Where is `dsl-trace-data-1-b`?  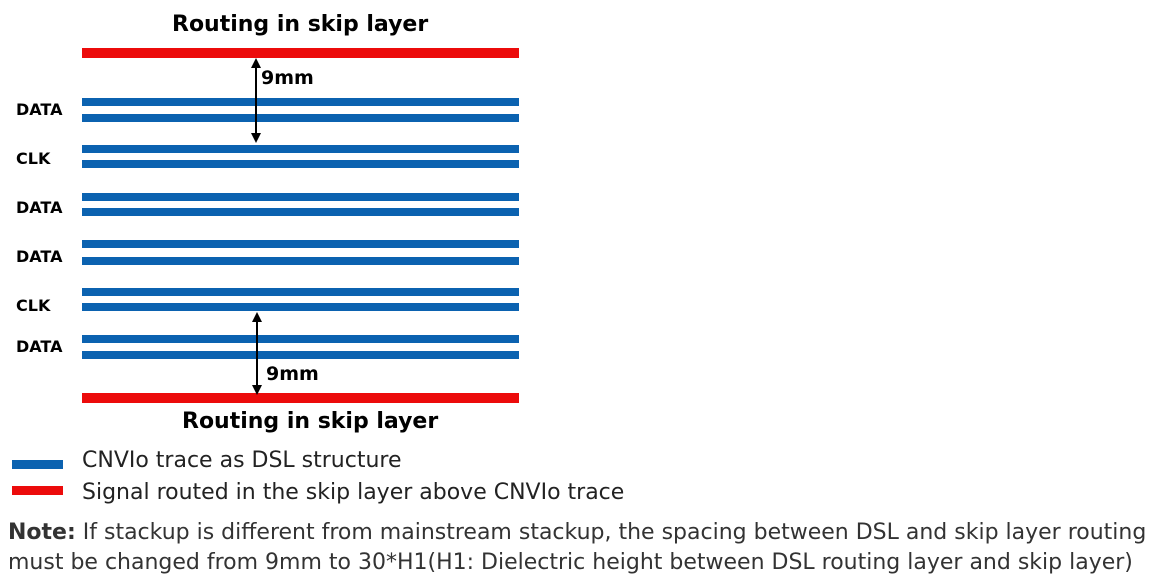 dsl-trace-data-1-b is located at coordinates (300, 118).